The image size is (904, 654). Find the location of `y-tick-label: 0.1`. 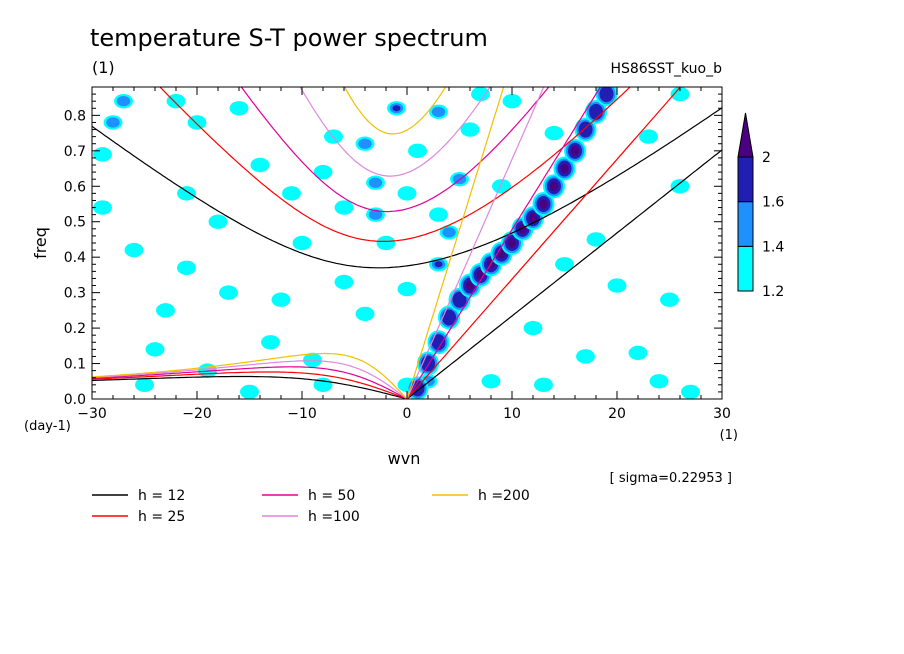

y-tick-label: 0.1 is located at coordinates (75, 365).